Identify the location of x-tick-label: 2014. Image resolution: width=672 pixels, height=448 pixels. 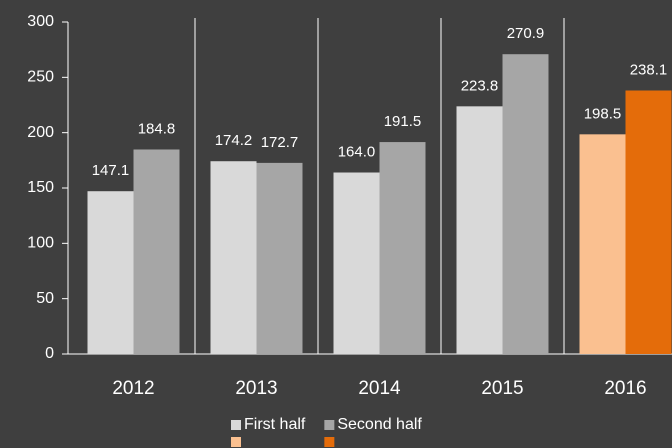
(379, 388).